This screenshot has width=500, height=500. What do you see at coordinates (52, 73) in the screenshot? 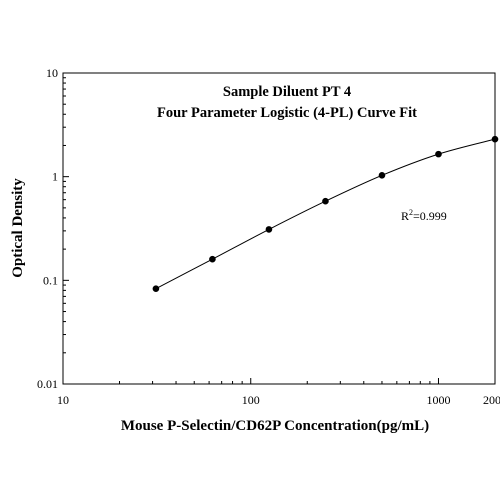
I see `y-tick-label: 10` at bounding box center [52, 73].